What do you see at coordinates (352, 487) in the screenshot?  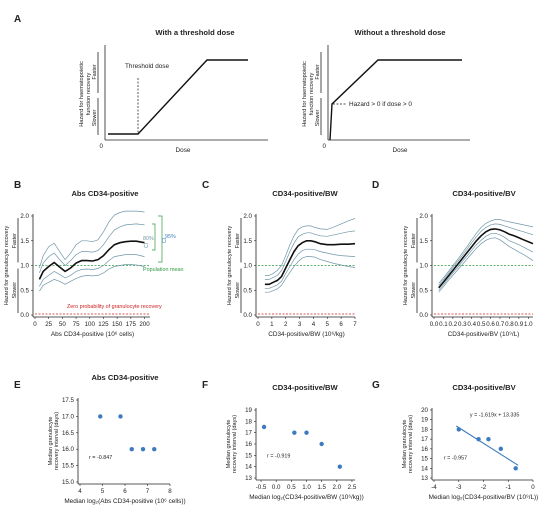 I see `x-tick-label: 2.5` at bounding box center [352, 487].